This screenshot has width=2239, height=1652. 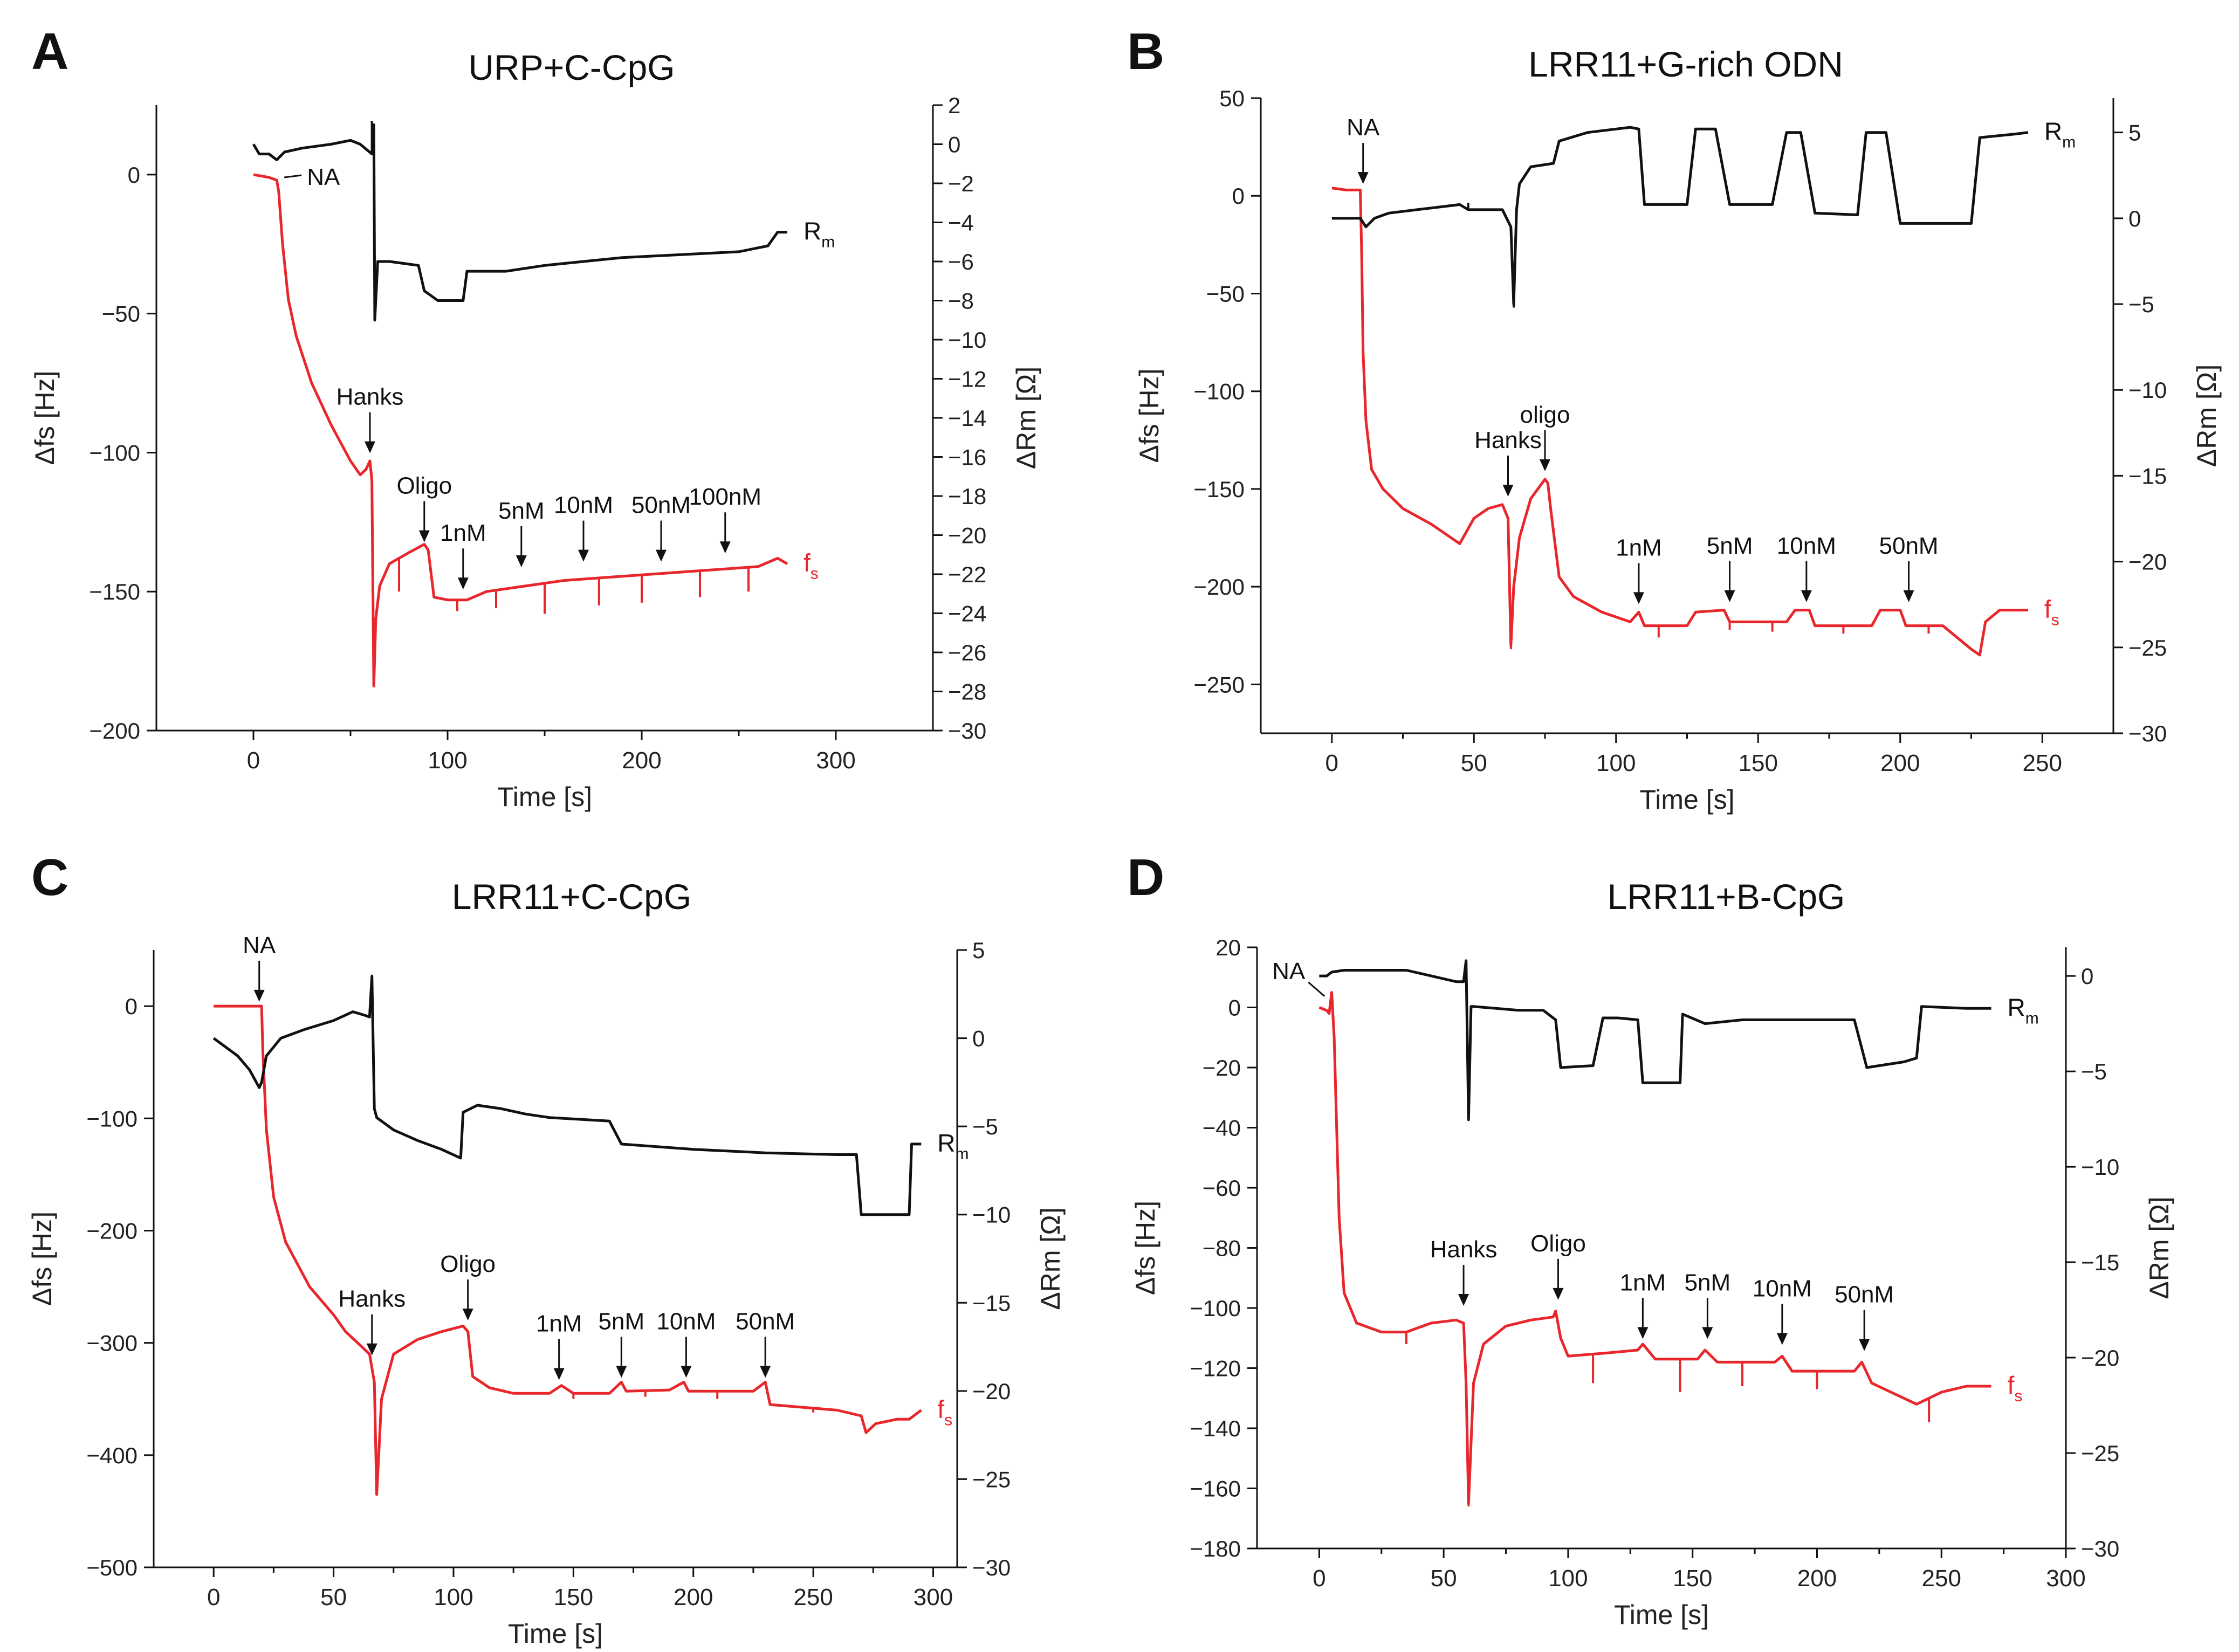 I want to click on annotation-label: Oligo, so click(x=424, y=486).